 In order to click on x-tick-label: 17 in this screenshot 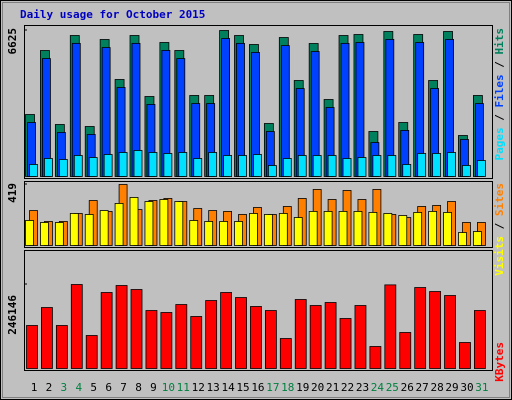, I will do `click(272, 387)`.